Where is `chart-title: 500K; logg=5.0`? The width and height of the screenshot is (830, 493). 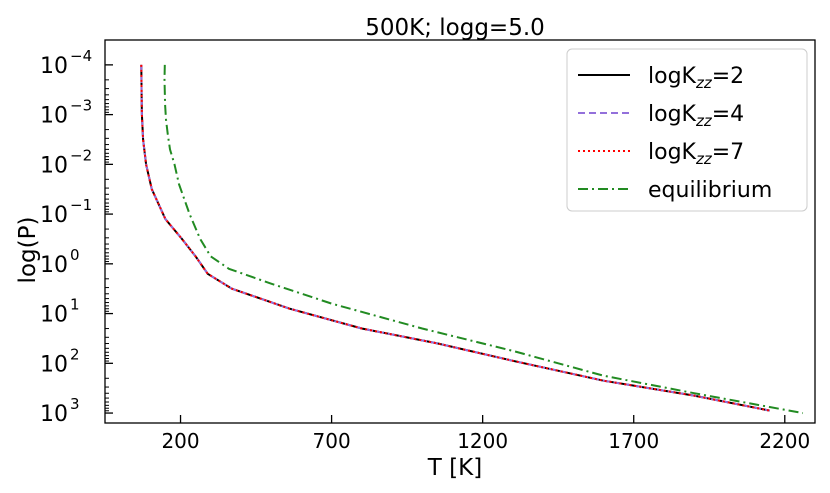 chart-title: 500K; logg=5.0 is located at coordinates (455, 28).